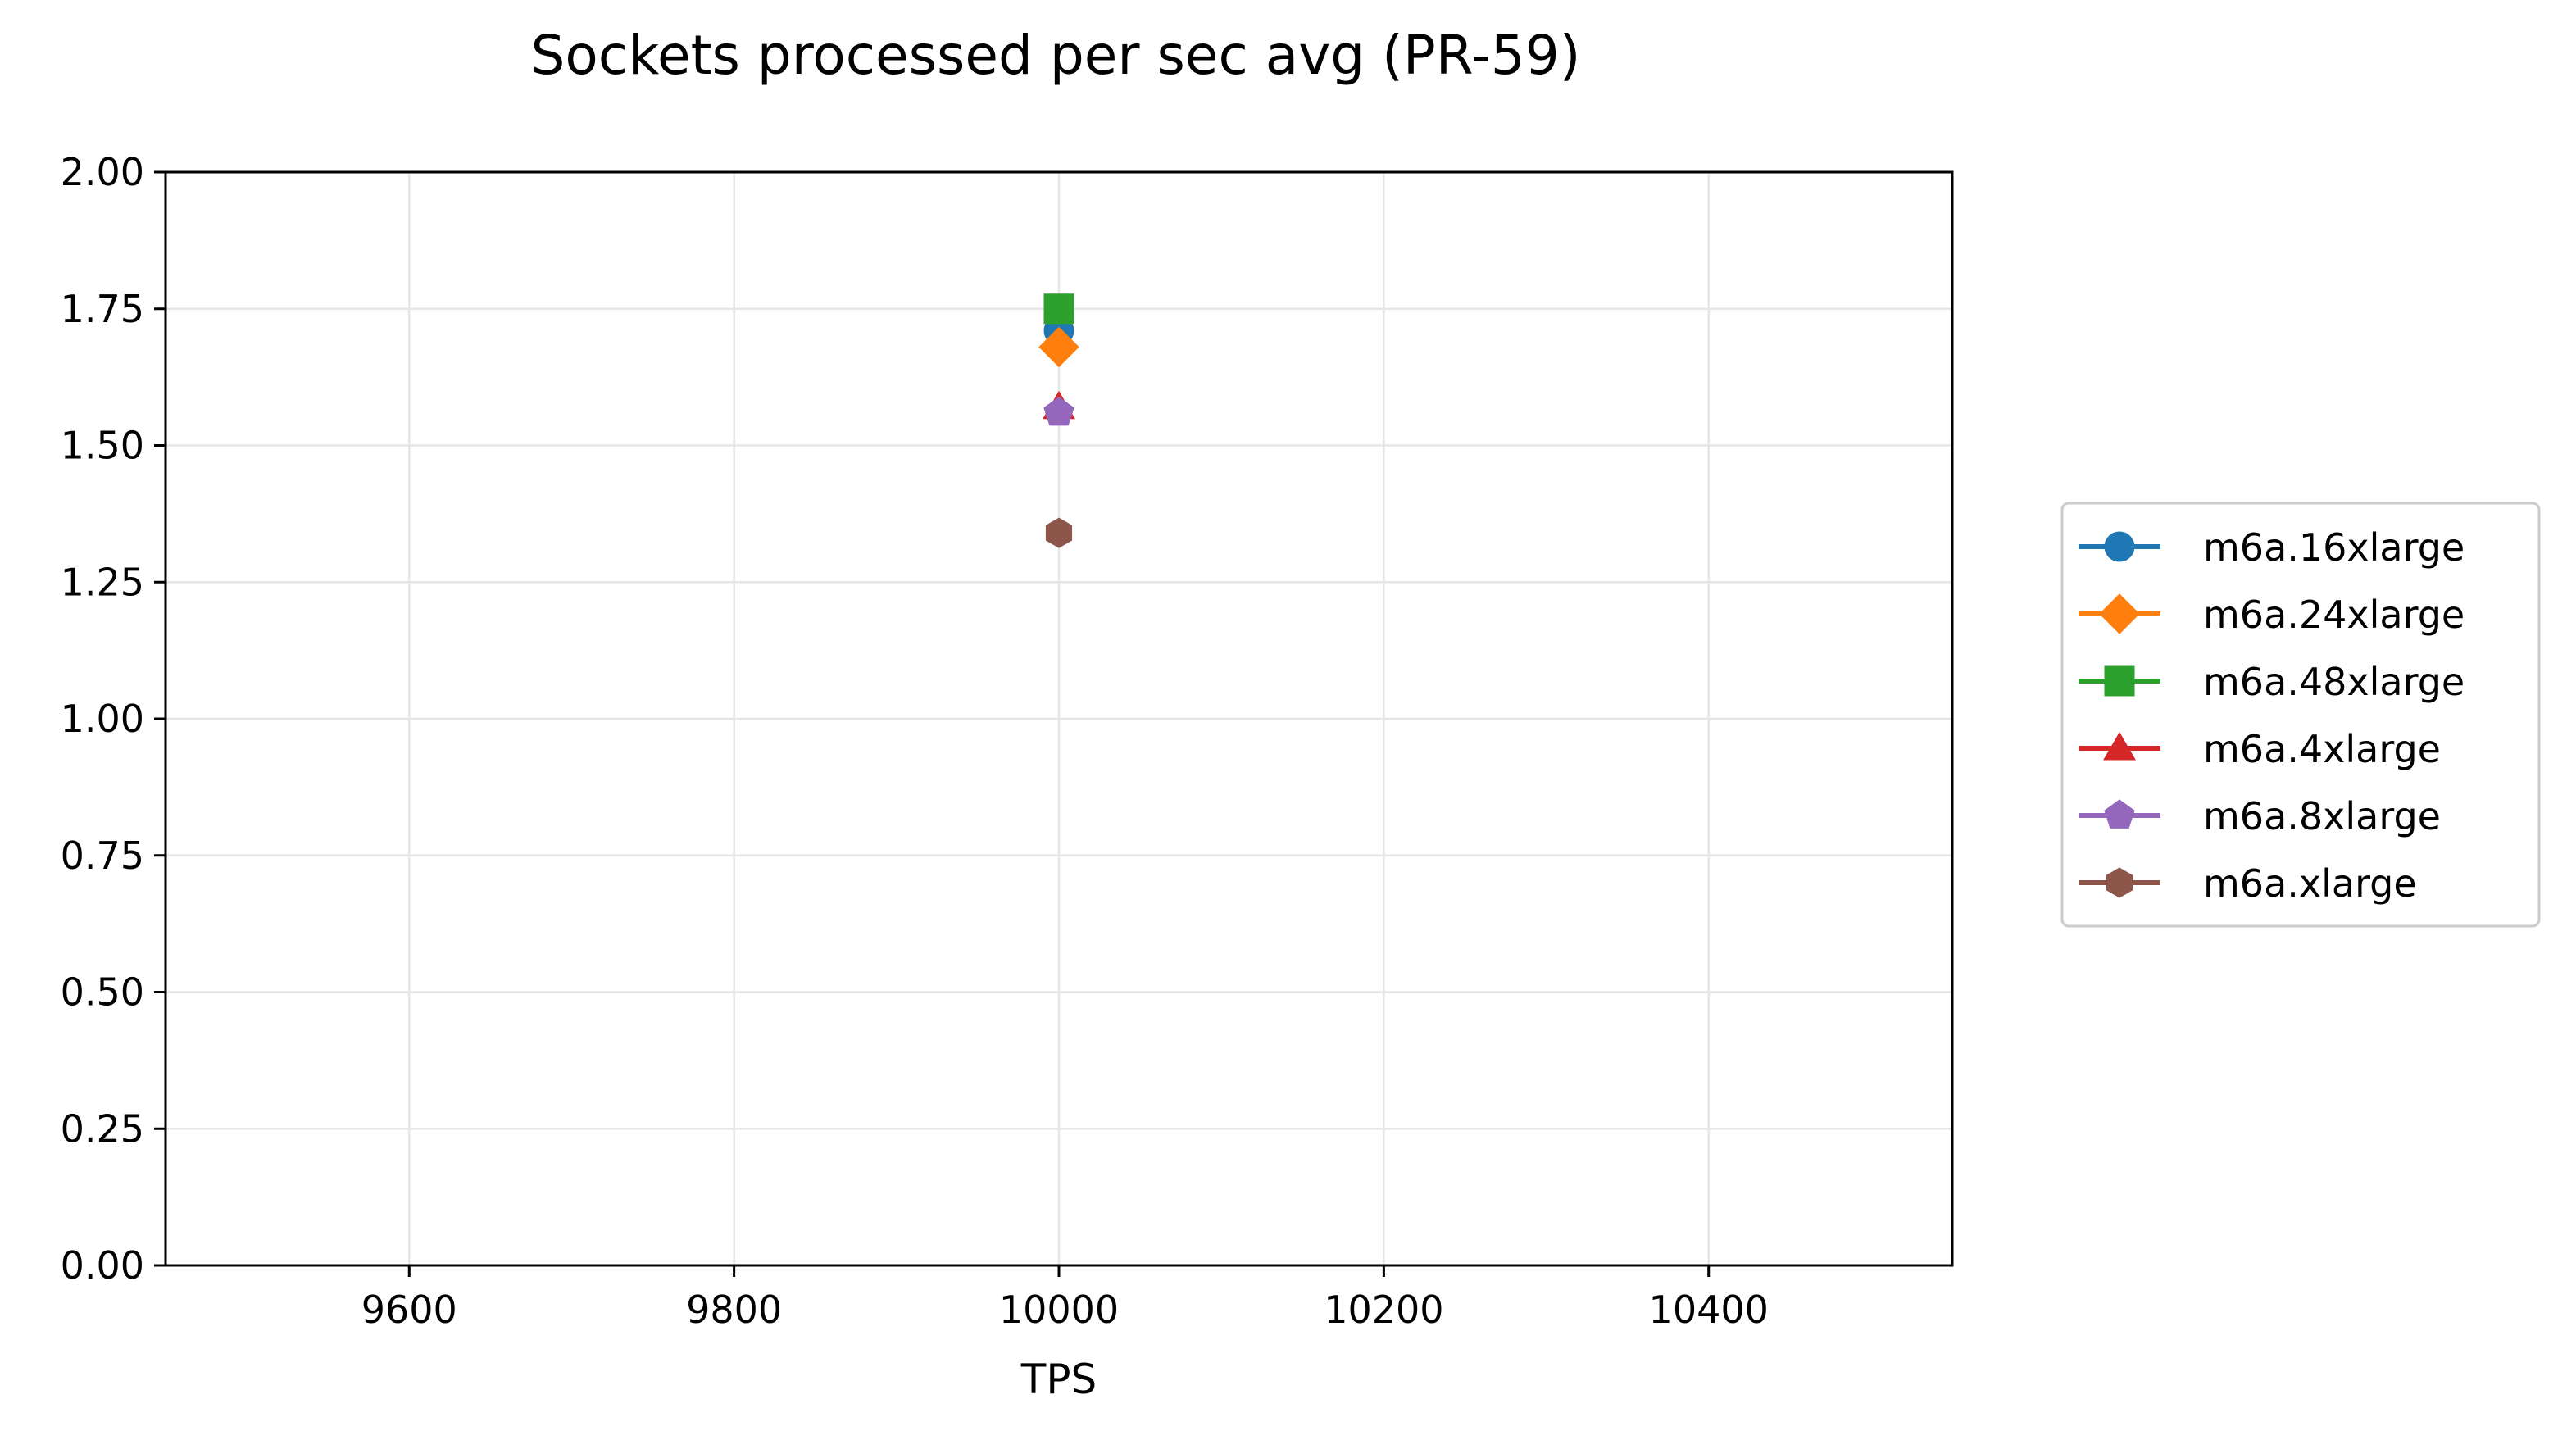 This screenshot has height=1440, width=2576. I want to click on y-tick-label: 2.00, so click(102, 172).